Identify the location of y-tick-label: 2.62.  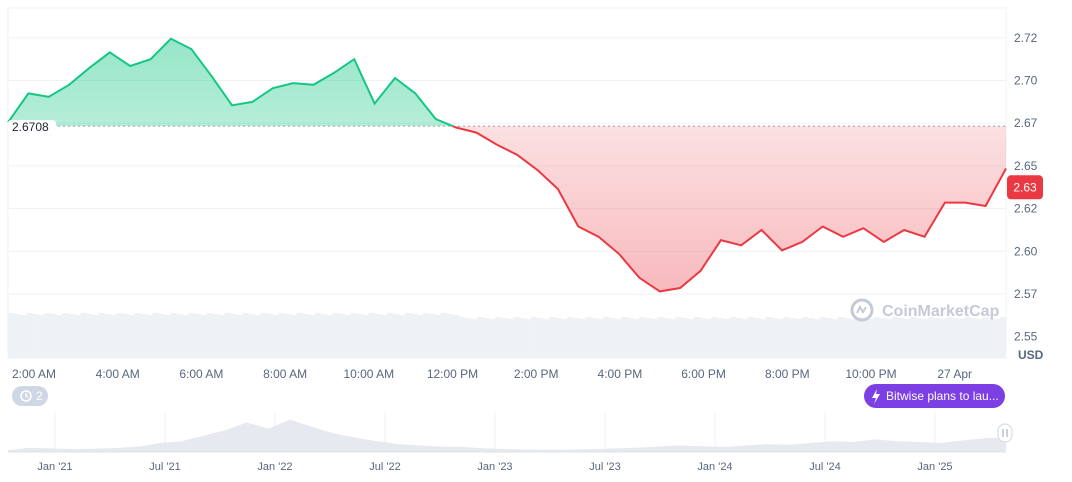
(1026, 209).